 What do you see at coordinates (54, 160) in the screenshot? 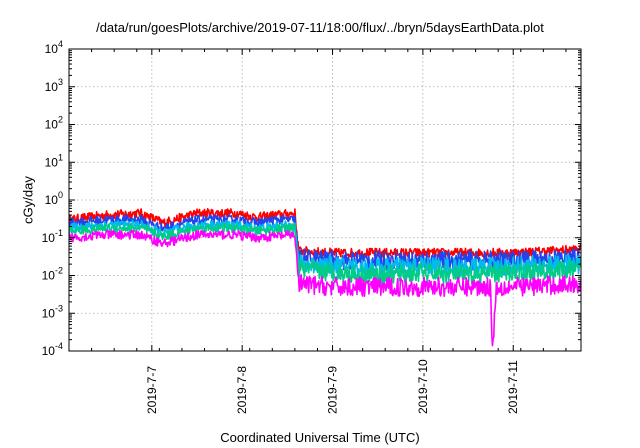
I see `y-tick-label: 10¹` at bounding box center [54, 160].